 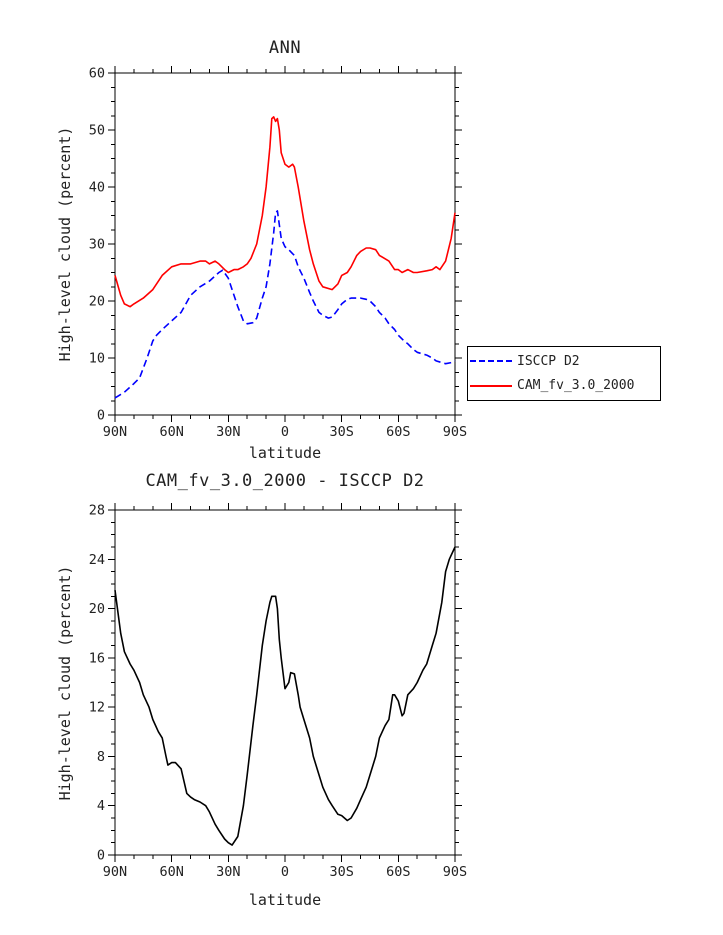 What do you see at coordinates (491, 361) in the screenshot?
I see `legend-dashed-line-sample` at bounding box center [491, 361].